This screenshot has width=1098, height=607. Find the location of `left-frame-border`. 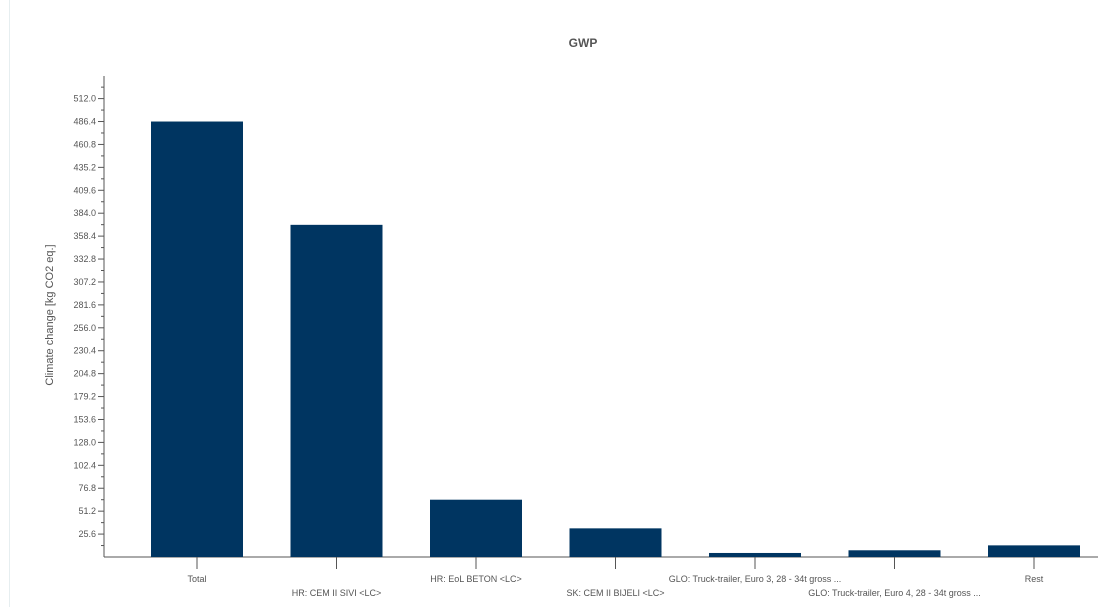

left-frame-border is located at coordinates (9, 303).